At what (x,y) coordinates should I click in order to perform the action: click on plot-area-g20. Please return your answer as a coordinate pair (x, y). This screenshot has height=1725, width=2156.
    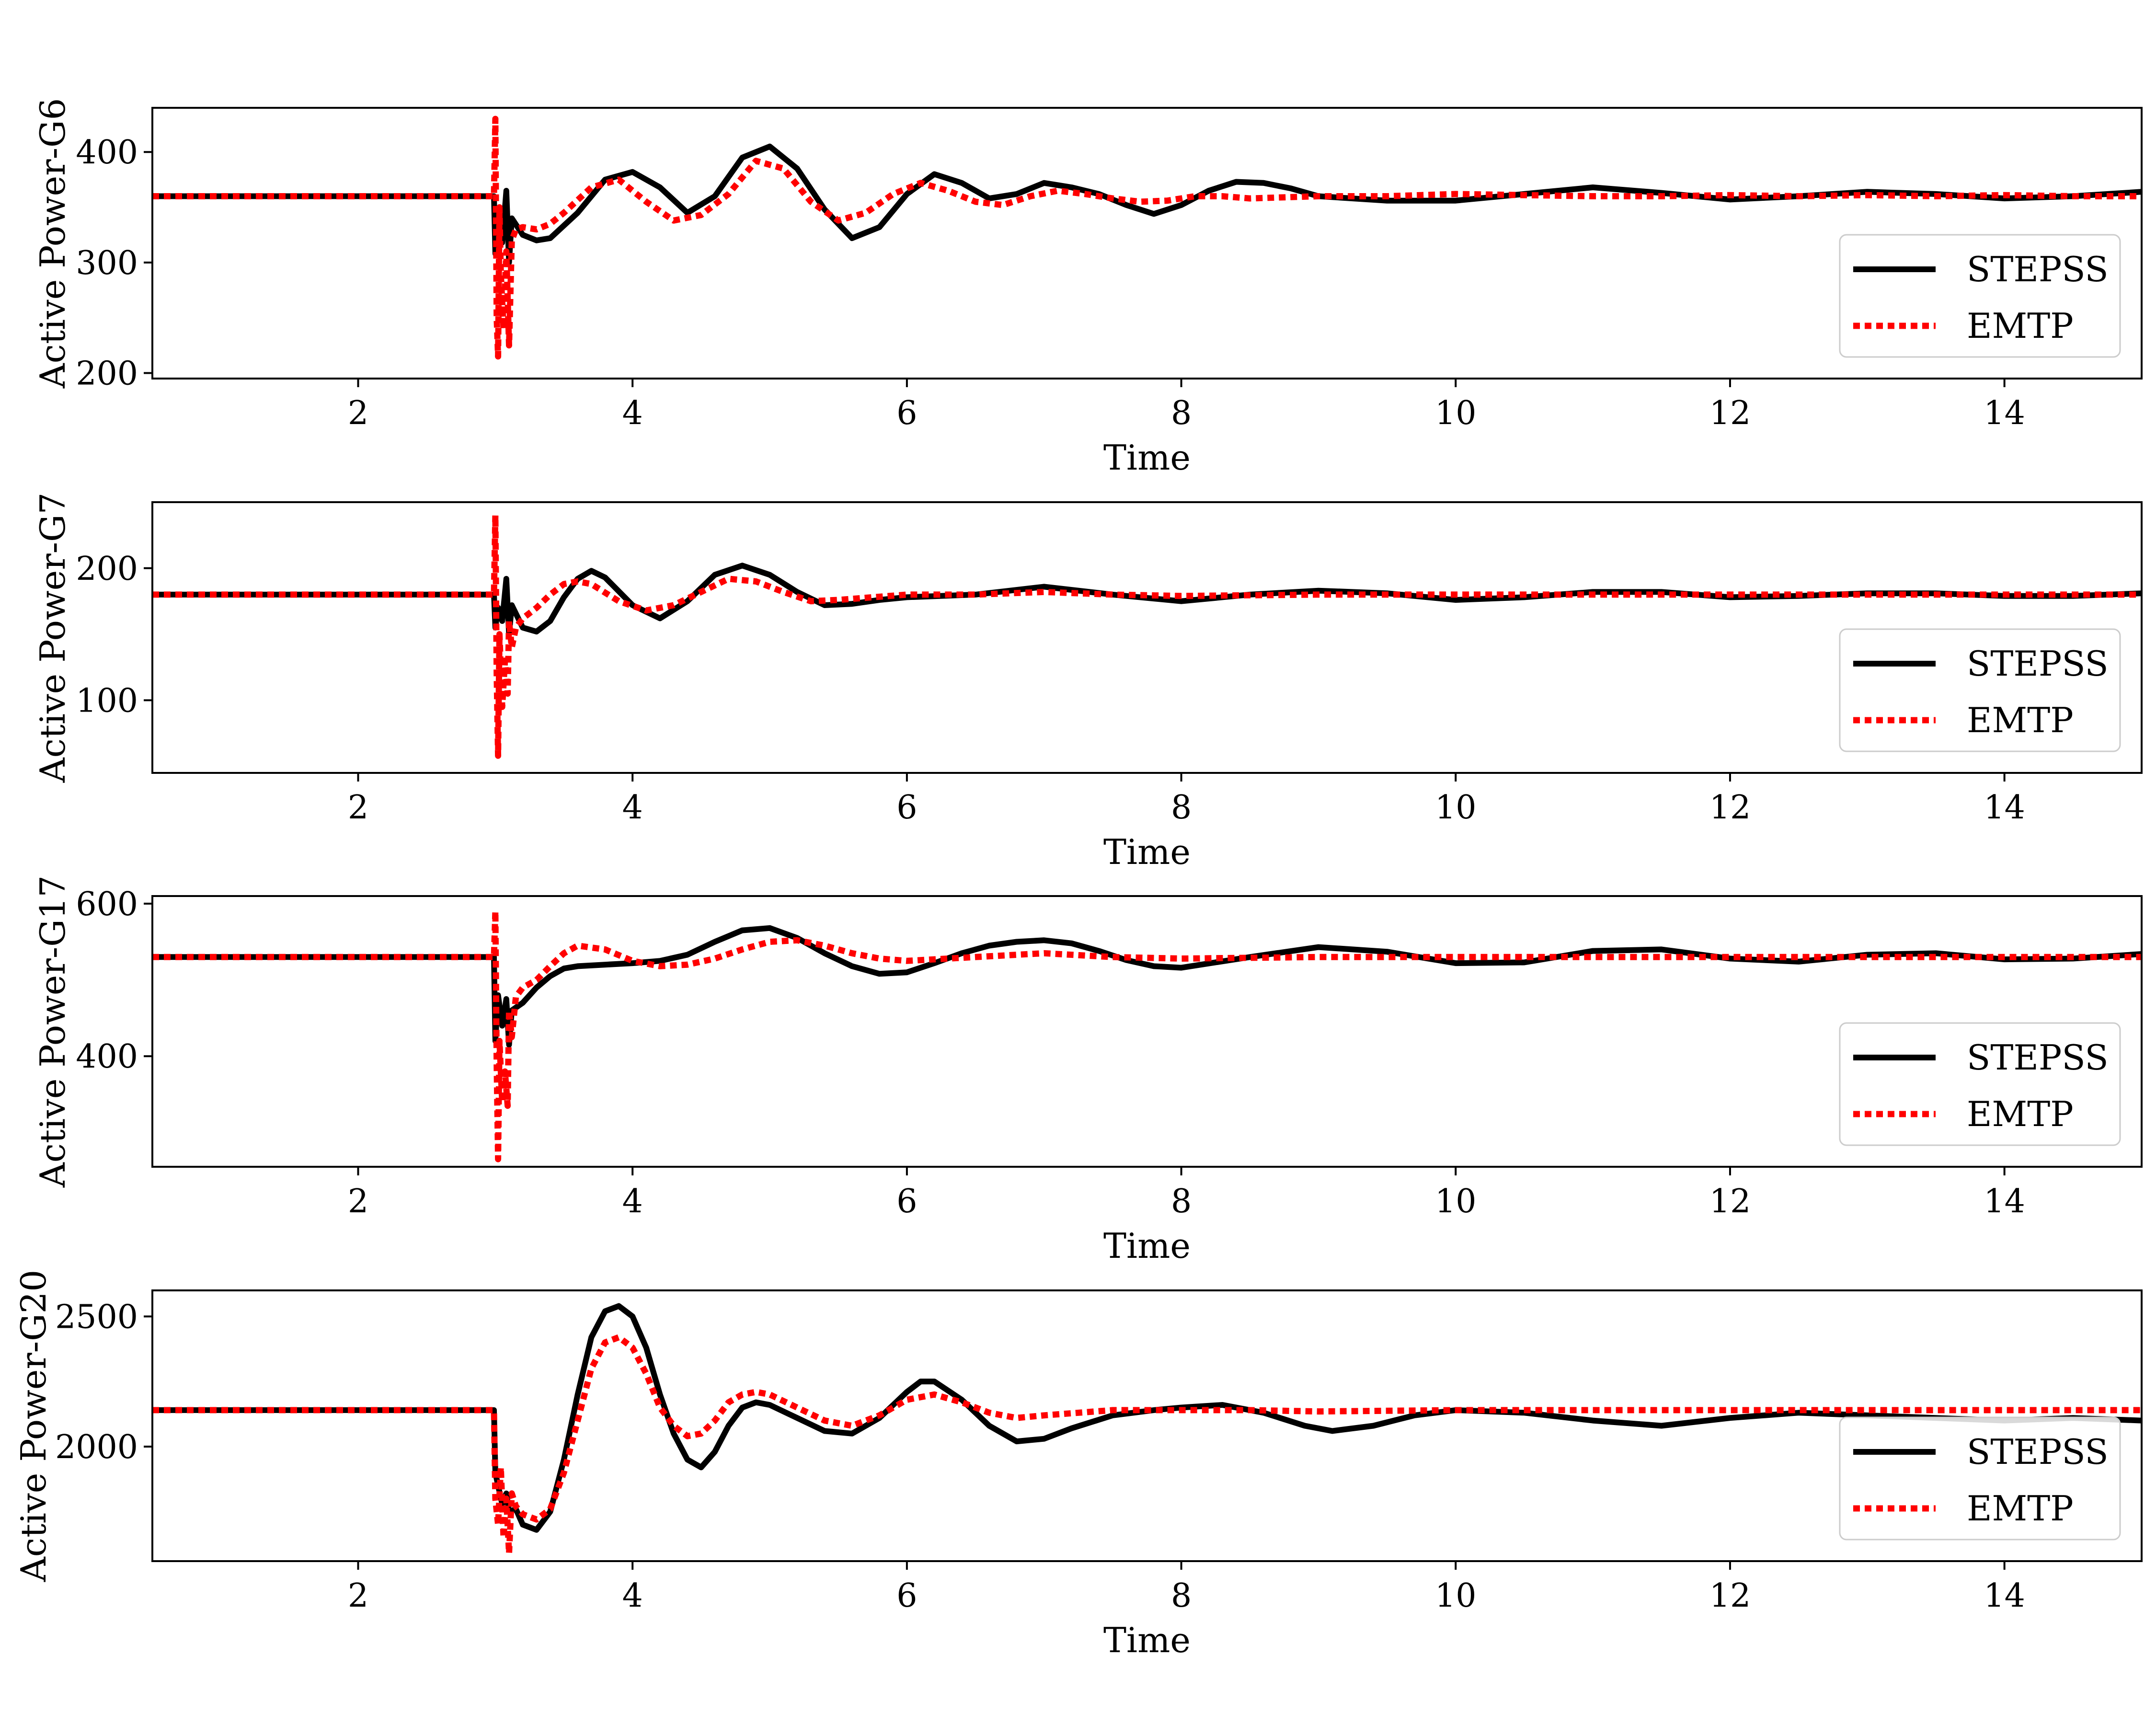
    Looking at the image, I should click on (1147, 1430).